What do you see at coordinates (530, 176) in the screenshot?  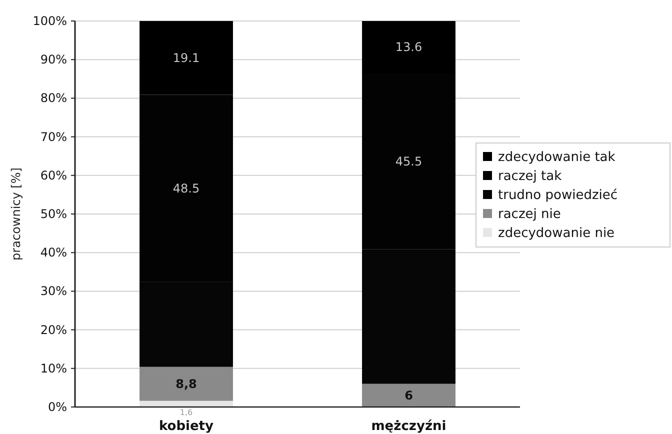 I see `legend-label: raczej tak` at bounding box center [530, 176].